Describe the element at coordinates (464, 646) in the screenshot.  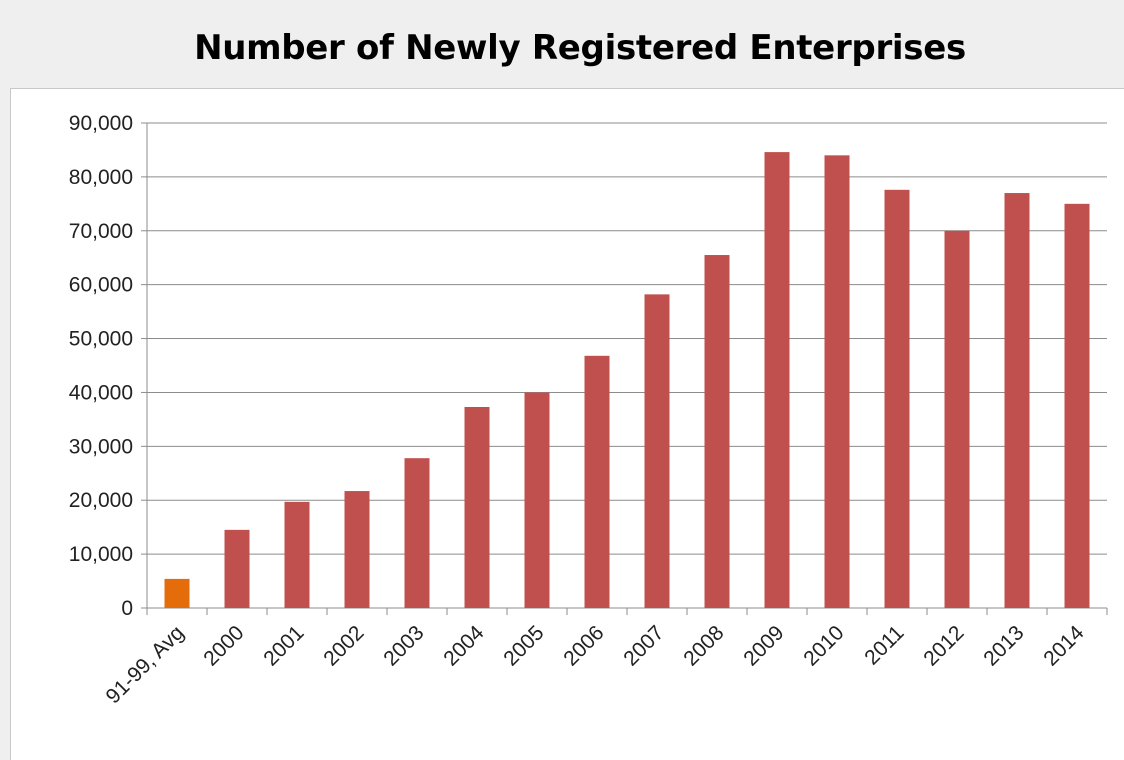
I see `x-tick-label: 2004` at that location.